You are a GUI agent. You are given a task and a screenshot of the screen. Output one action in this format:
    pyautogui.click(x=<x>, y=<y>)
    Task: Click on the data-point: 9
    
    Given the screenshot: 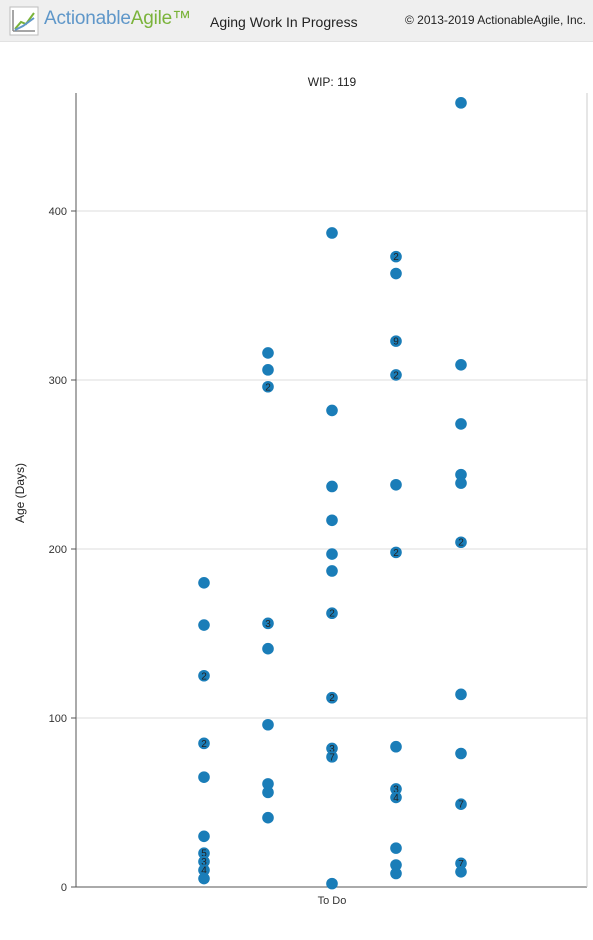 What is the action you would take?
    pyautogui.click(x=396, y=341)
    